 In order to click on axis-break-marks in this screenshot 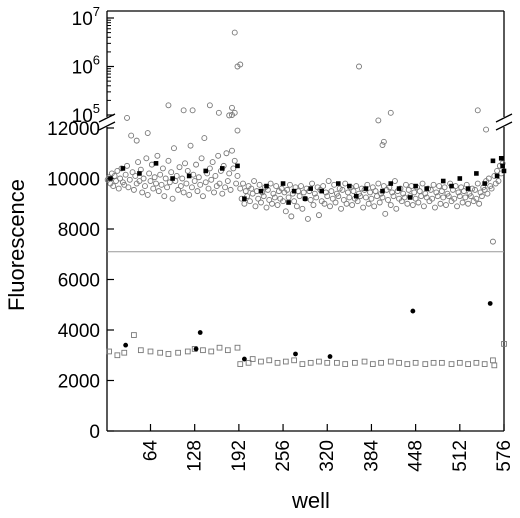, I will do `click(305, 122)`.